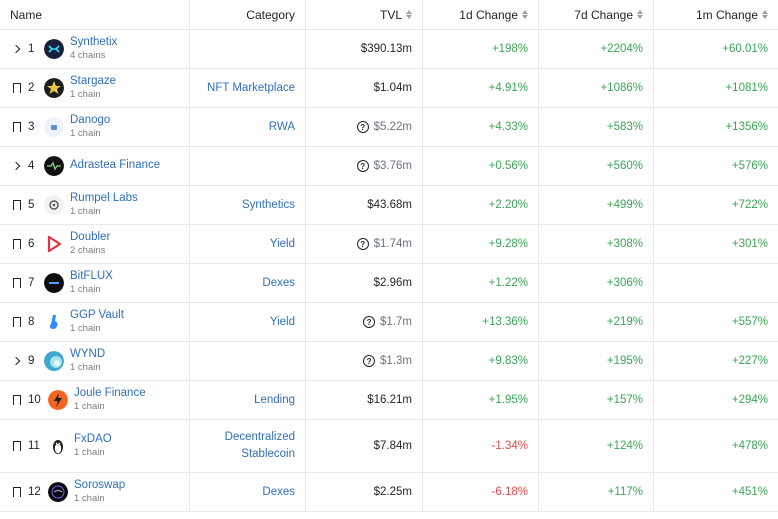 This screenshot has height=519, width=778. What do you see at coordinates (716, 446) in the screenshot?
I see `change-1m-cell: +478%` at bounding box center [716, 446].